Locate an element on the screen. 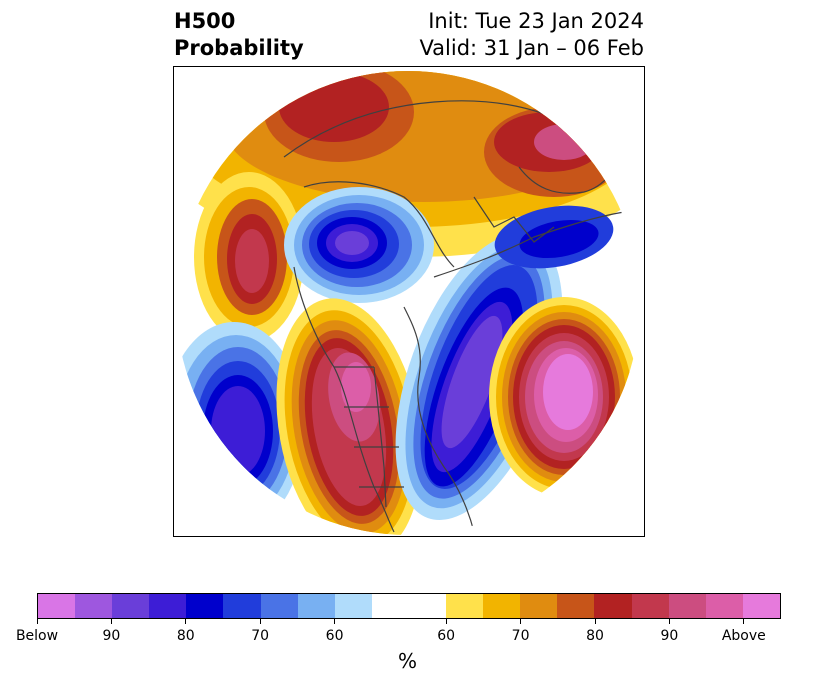 This screenshot has width=819, height=686. above-western-north-america-region is located at coordinates (349, 416).